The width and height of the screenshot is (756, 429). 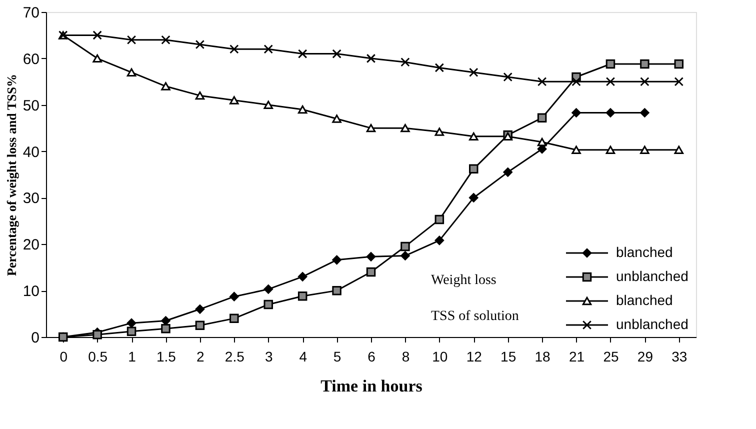 I want to click on x-tick-label: 1.5, so click(x=166, y=356).